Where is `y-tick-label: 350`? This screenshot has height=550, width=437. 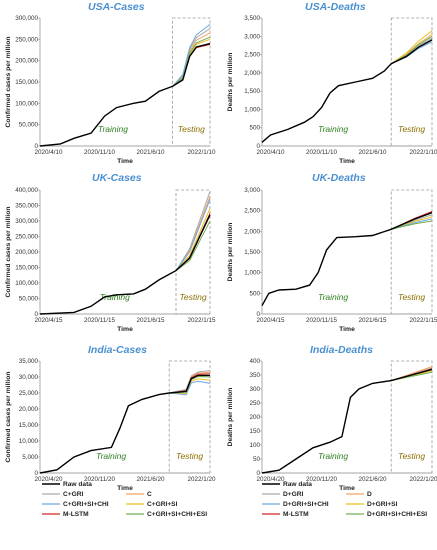
y-tick-label: 350 is located at coordinates (254, 375).